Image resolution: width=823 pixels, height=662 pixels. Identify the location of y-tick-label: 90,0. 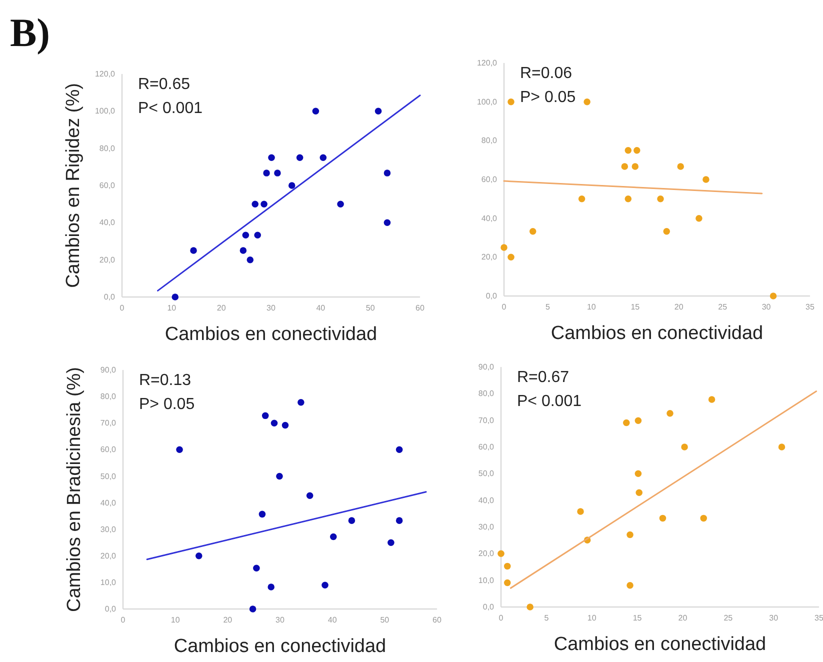
(486, 367).